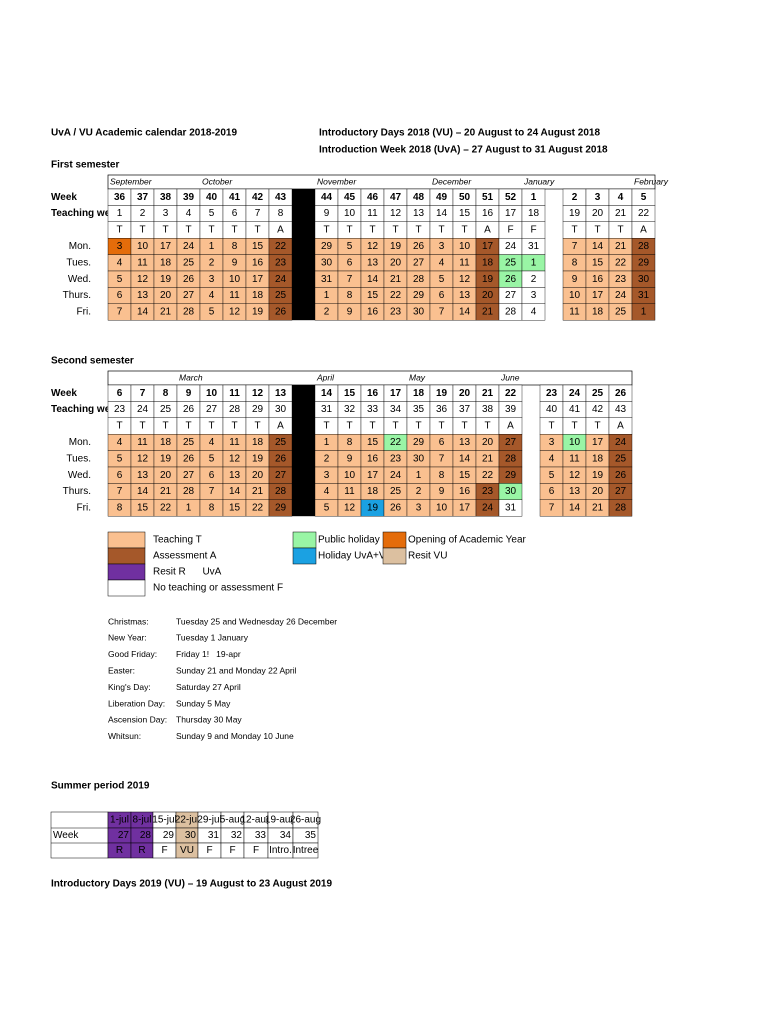 This screenshot has height=1024, width=770. I want to click on date: 22, so click(488, 475).